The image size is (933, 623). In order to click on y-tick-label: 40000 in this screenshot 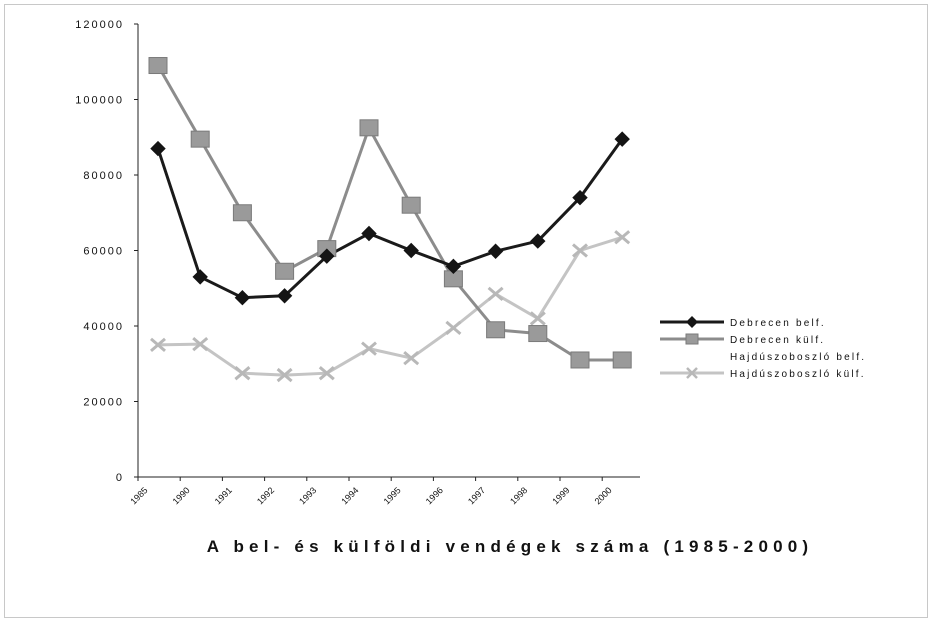, I will do `click(103, 327)`.